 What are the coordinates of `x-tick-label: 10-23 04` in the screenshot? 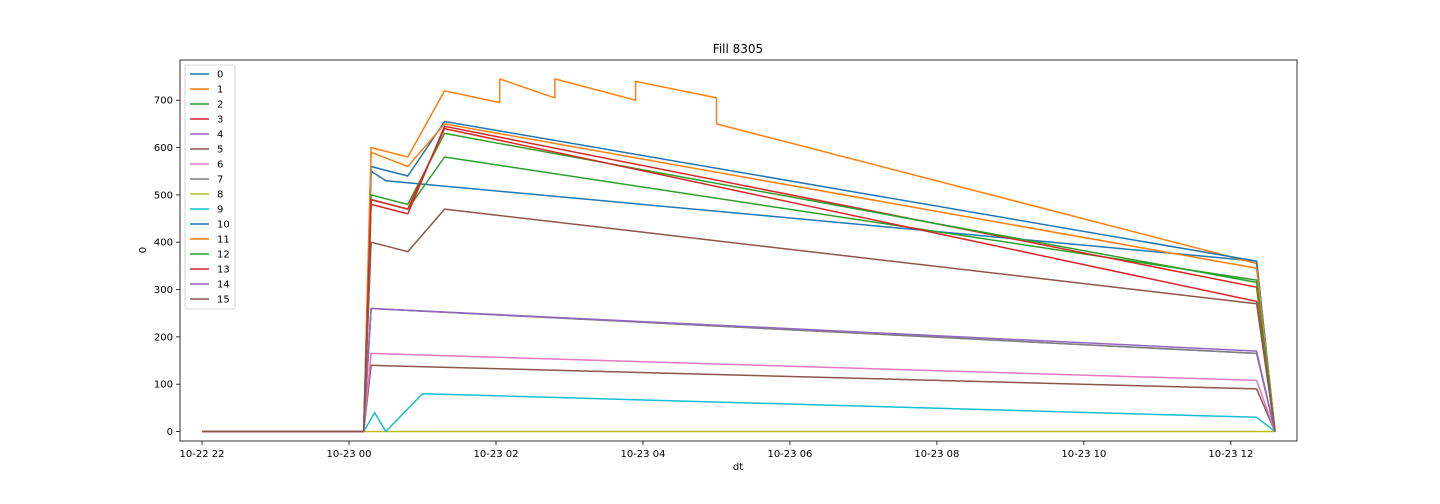 It's located at (642, 454).